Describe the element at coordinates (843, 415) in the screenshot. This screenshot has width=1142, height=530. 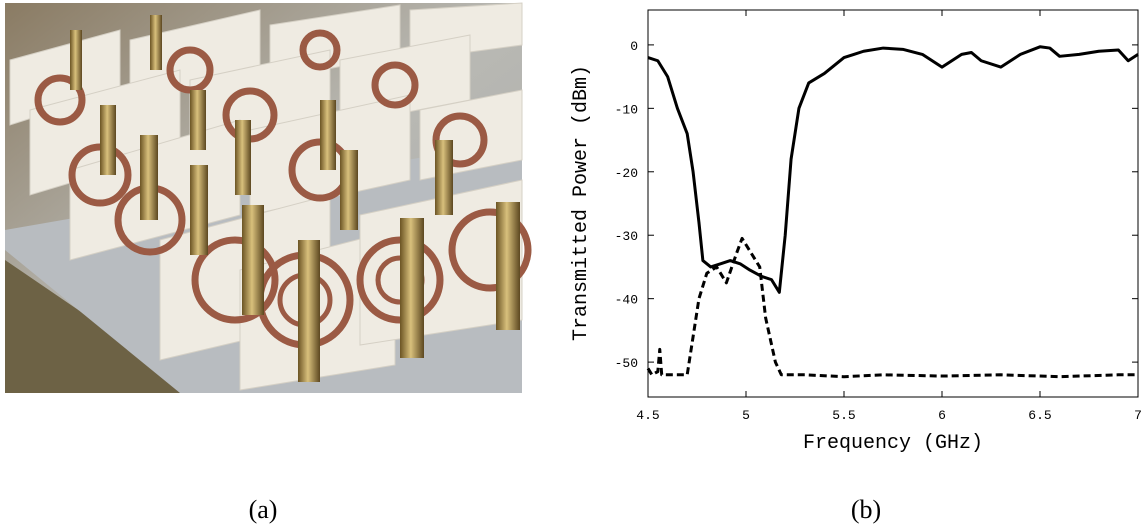
I see `x-tick-label: 5.5` at that location.